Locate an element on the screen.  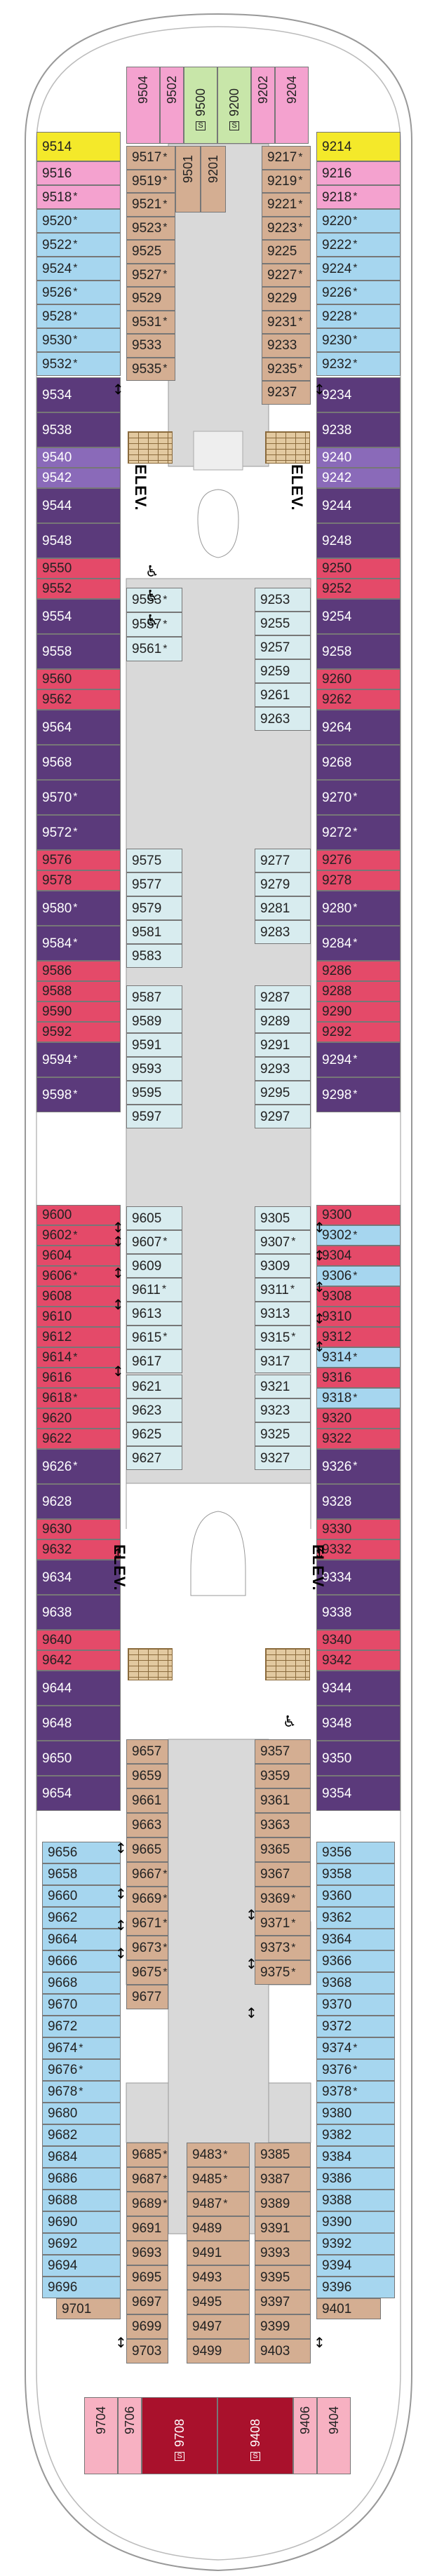
cabin-9659: 9659 is located at coordinates (147, 1776).